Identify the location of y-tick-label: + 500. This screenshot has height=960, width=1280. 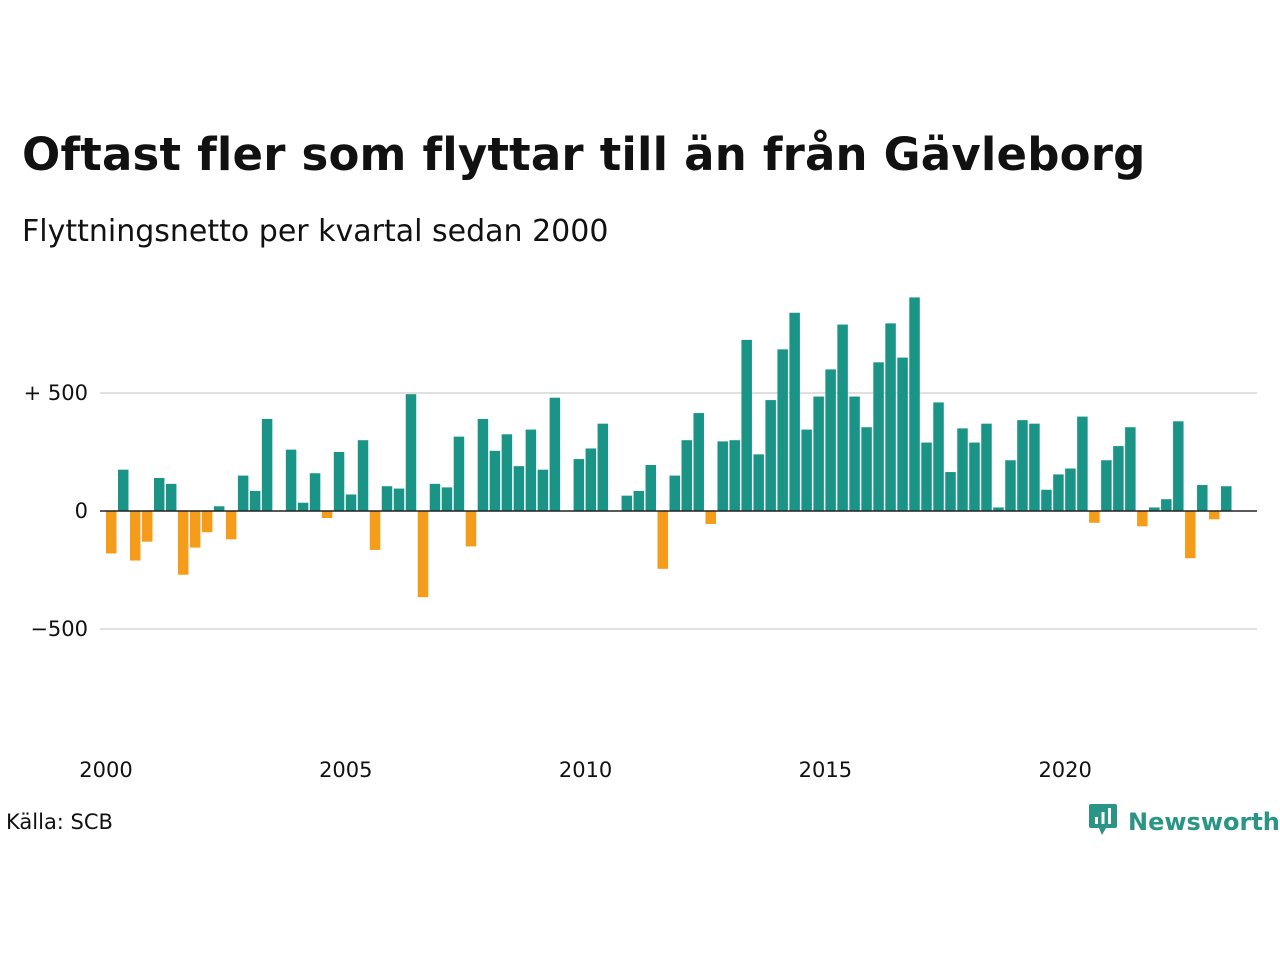
(56, 393).